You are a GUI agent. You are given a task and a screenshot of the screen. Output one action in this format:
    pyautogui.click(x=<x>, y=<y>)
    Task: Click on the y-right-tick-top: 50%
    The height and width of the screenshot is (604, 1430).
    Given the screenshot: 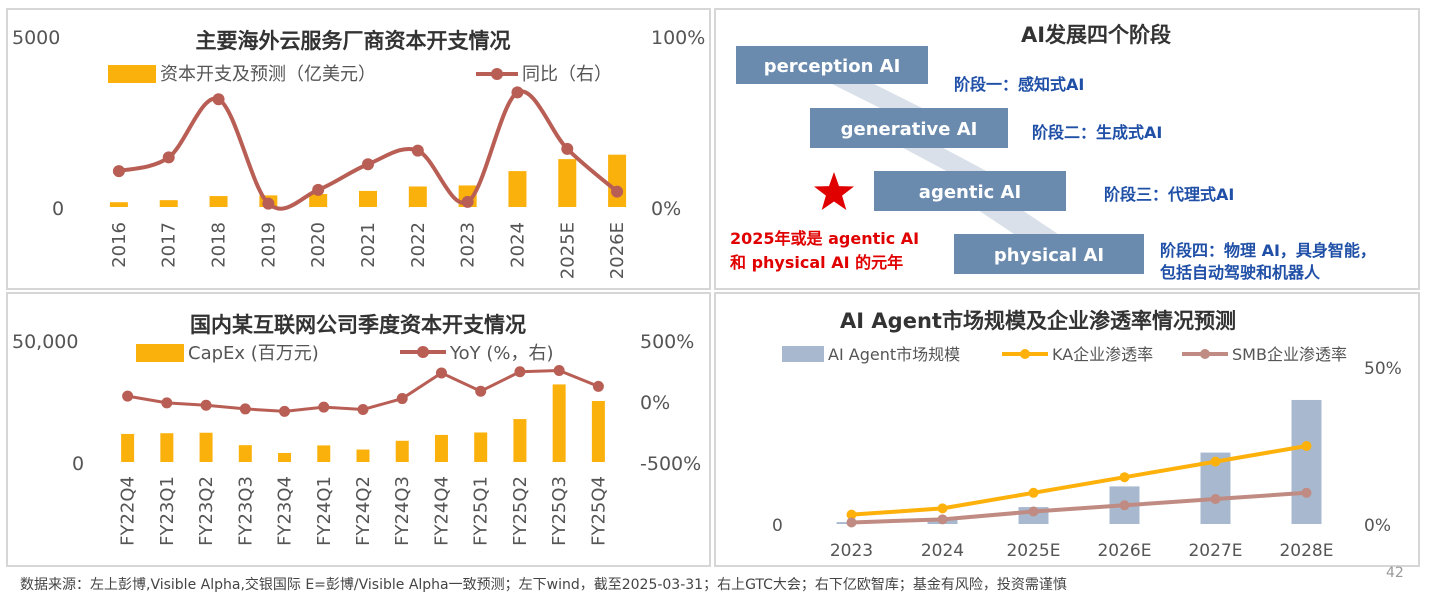 What is the action you would take?
    pyautogui.click(x=1383, y=369)
    